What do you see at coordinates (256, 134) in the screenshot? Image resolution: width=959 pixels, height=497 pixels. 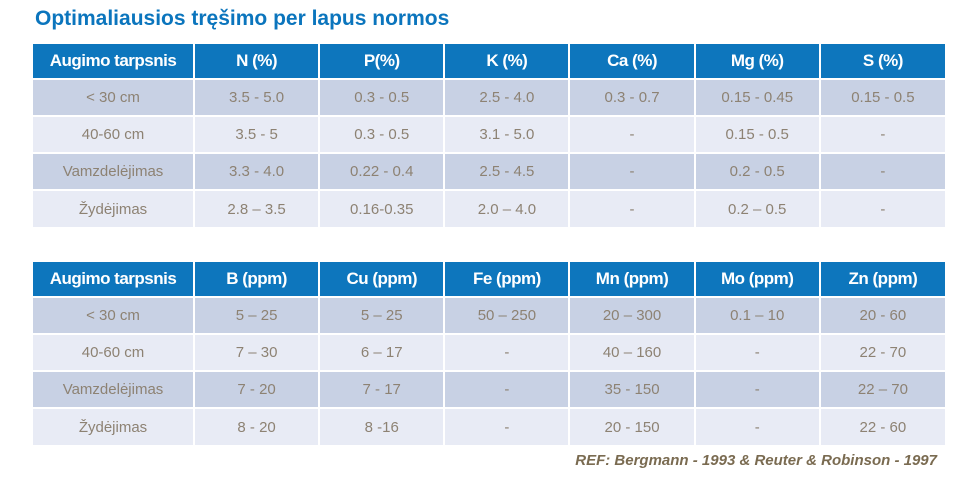 I see `table-cell: 3.5 - 5` at bounding box center [256, 134].